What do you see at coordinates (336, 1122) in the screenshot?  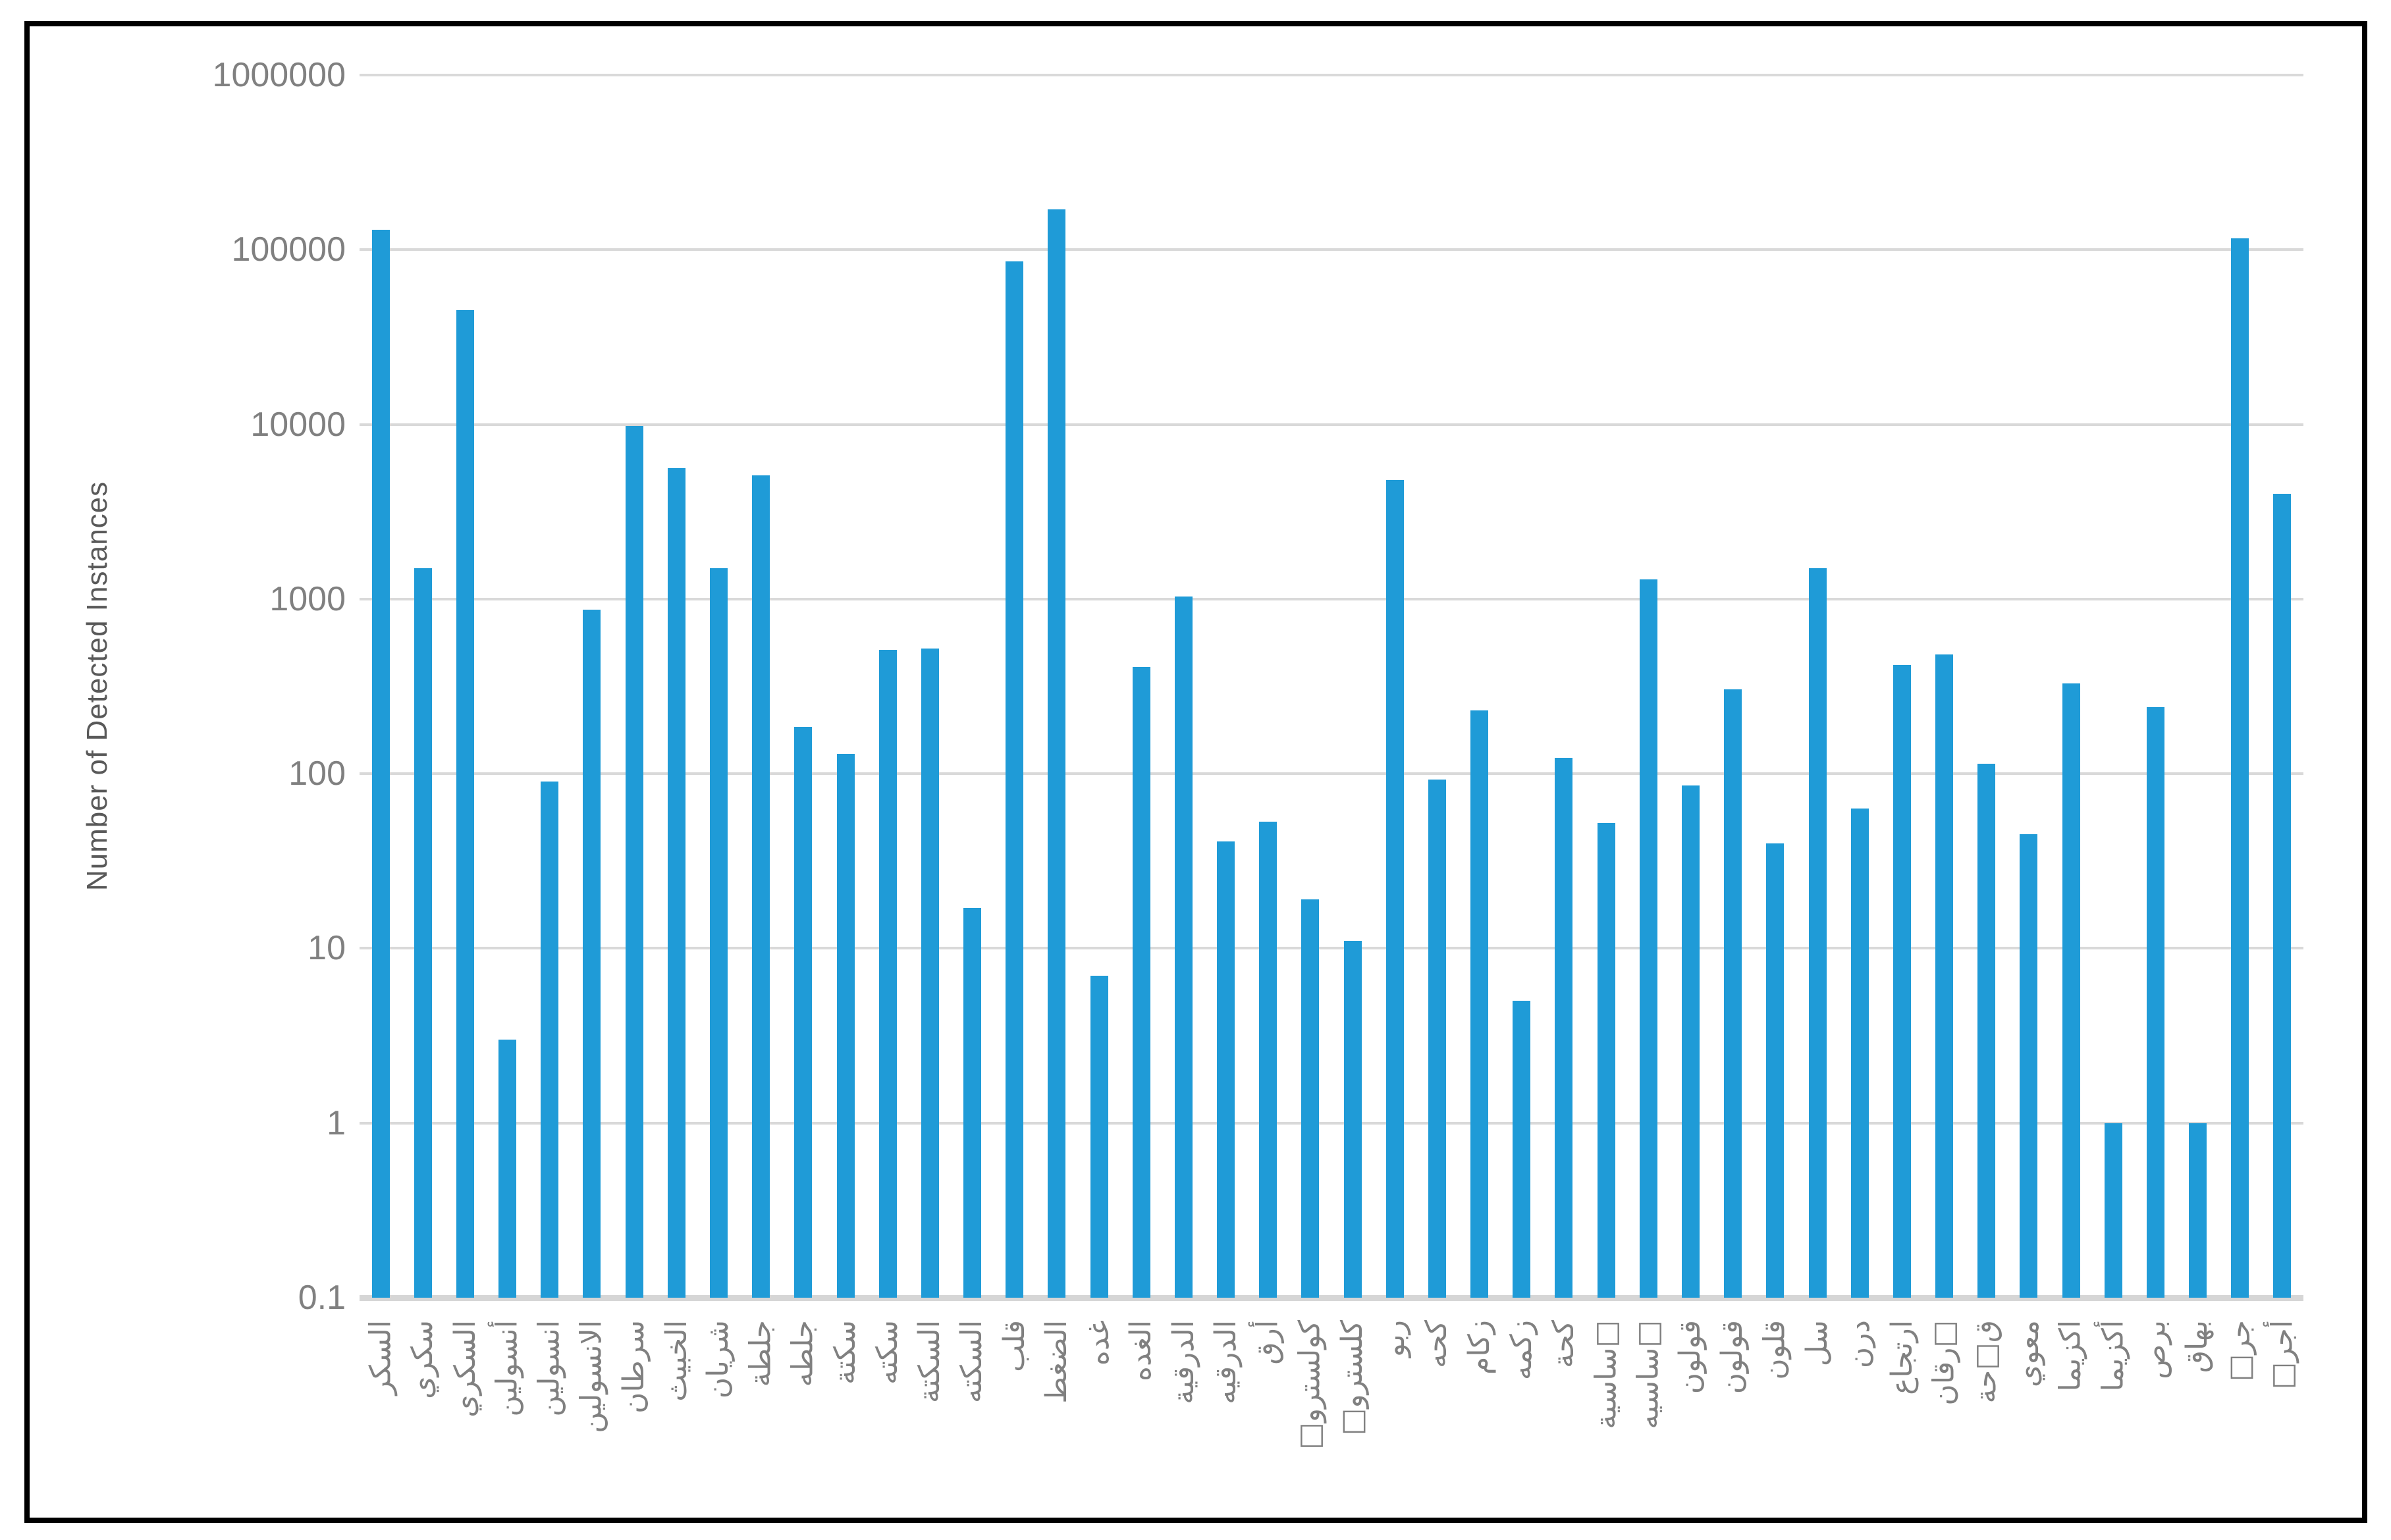 I see `y-tick-label: 1` at bounding box center [336, 1122].